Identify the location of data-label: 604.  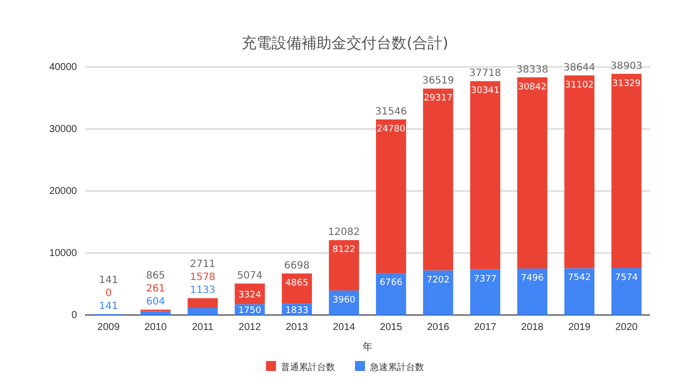
(156, 302).